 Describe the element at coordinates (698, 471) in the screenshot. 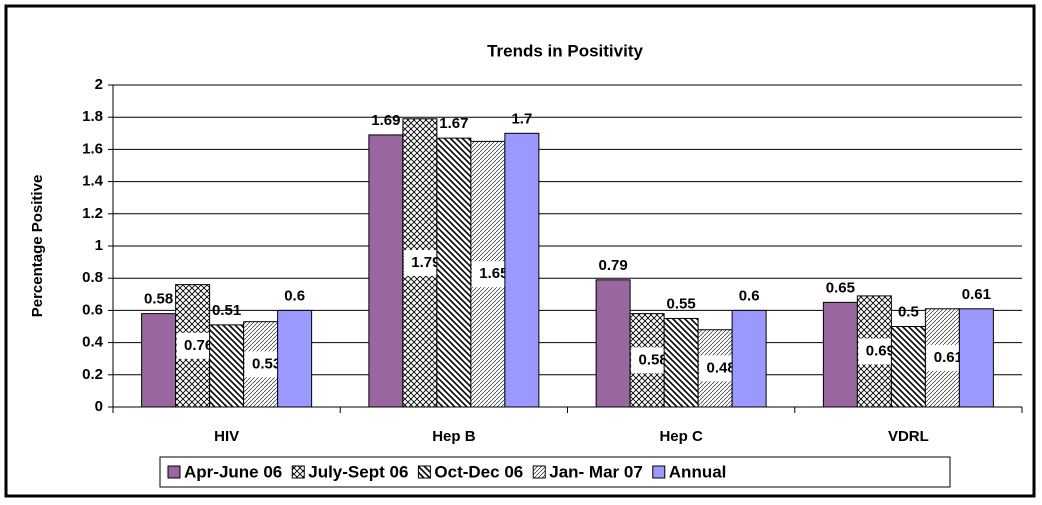

I see `legend-label: Annual` at that location.